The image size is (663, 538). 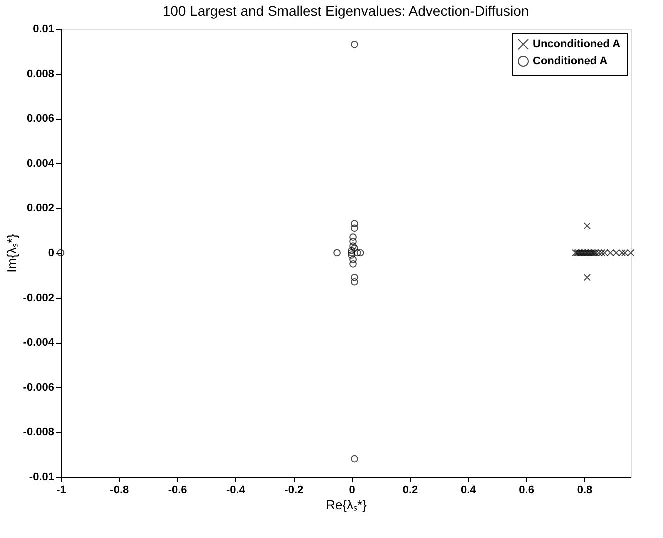 What do you see at coordinates (469, 490) in the screenshot?
I see `x-tick-label: 0.4` at bounding box center [469, 490].